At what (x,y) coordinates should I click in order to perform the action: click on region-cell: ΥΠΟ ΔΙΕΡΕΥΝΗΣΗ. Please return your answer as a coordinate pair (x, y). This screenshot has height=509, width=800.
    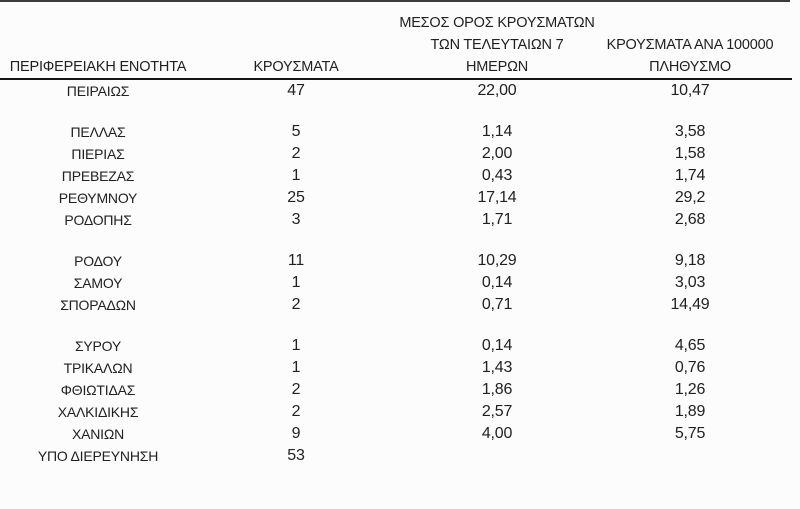
    Looking at the image, I should click on (98, 456).